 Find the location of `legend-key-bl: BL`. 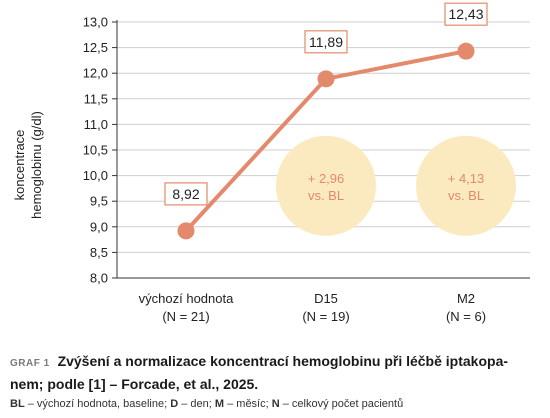

legend-key-bl: BL is located at coordinates (17, 404).